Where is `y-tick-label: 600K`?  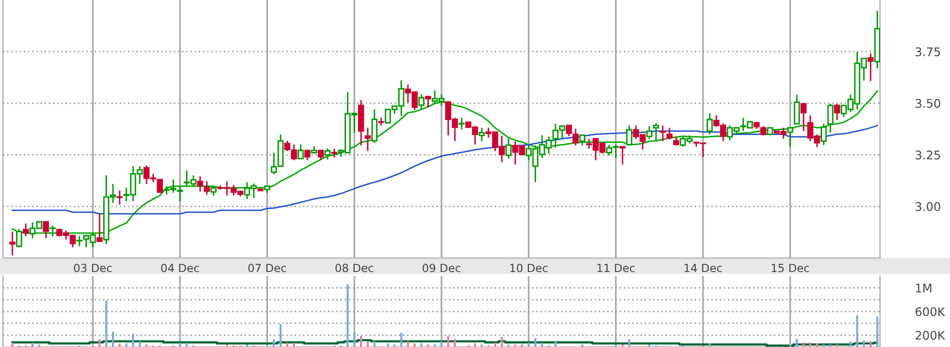
y-tick-label: 600K is located at coordinates (931, 311).